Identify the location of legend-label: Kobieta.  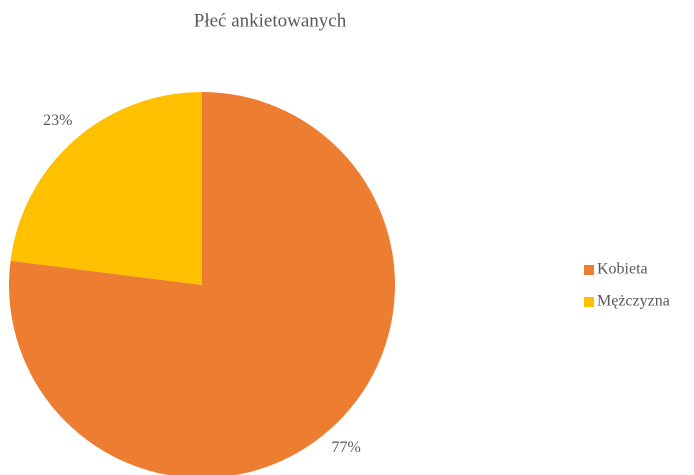
(622, 269).